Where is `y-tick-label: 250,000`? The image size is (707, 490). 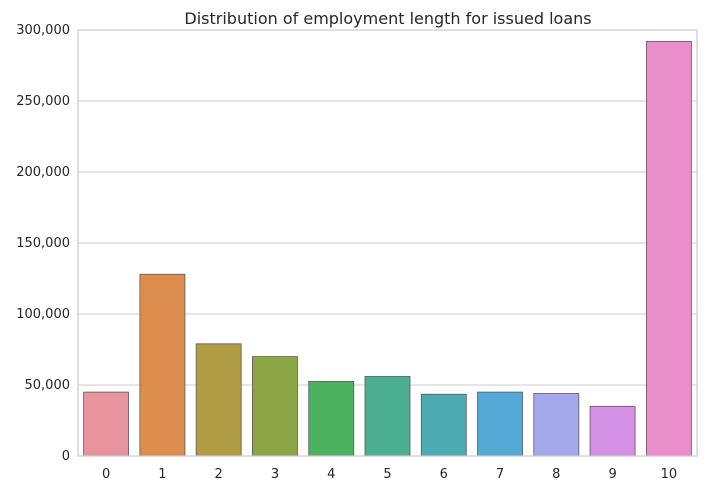 y-tick-label: 250,000 is located at coordinates (43, 101).